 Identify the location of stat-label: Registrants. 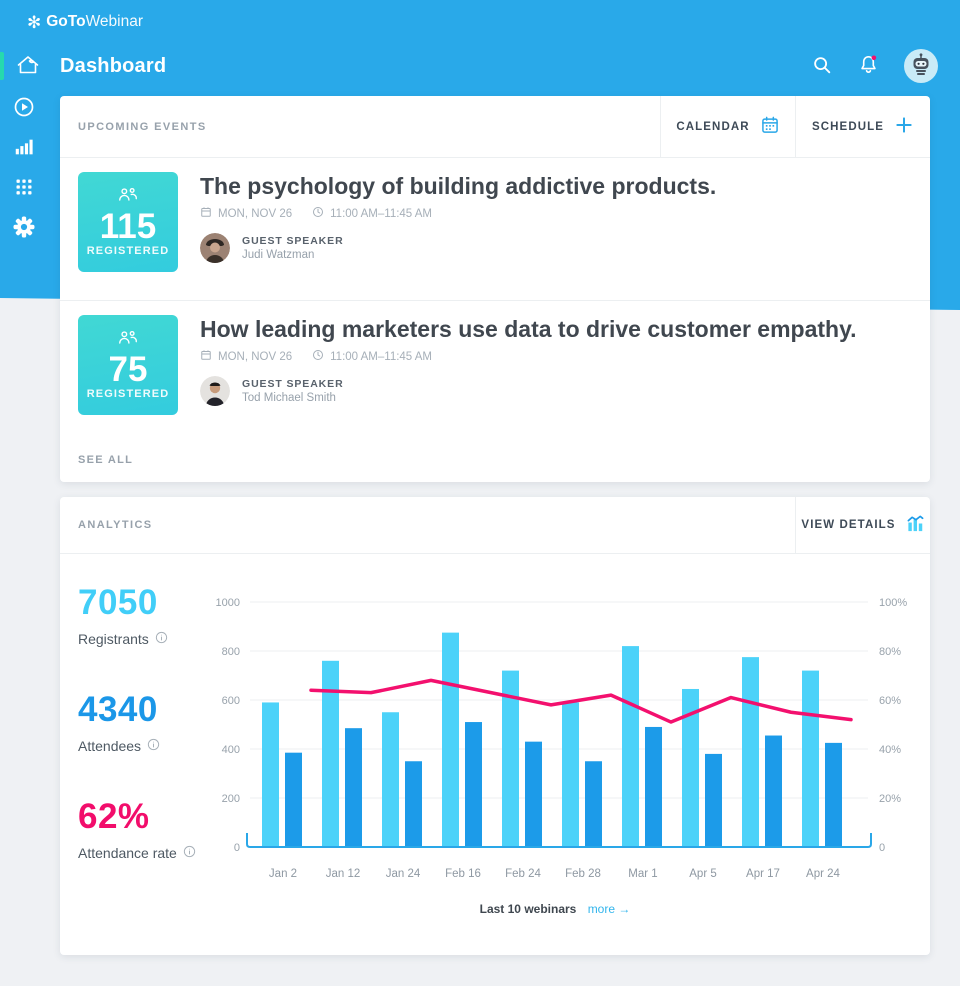
(113, 639).